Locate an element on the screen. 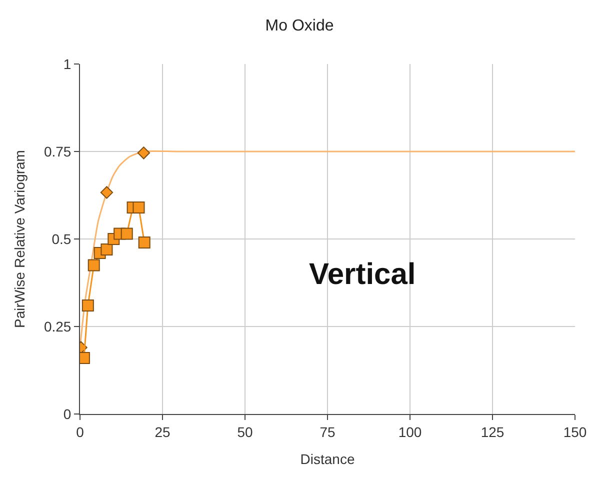  x-tick-label: 150 is located at coordinates (575, 432).